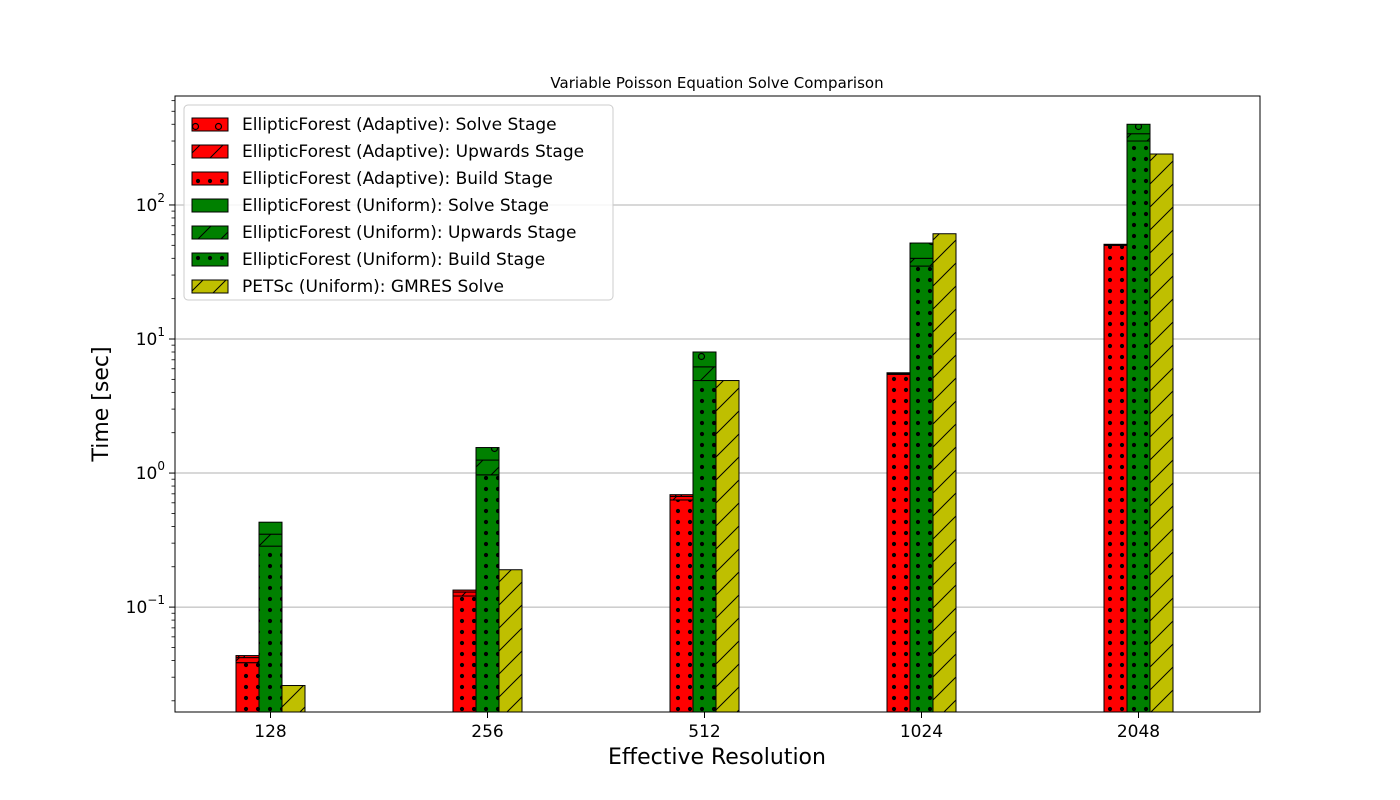 This screenshot has height=800, width=1400. Describe the element at coordinates (944, 473) in the screenshot. I see `bar-petsc-uniform--slash-1024` at that location.